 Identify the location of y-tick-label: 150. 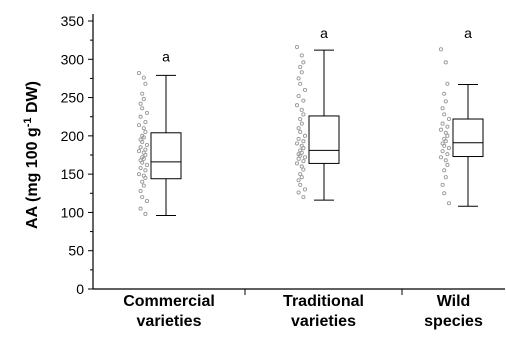
(73, 174).